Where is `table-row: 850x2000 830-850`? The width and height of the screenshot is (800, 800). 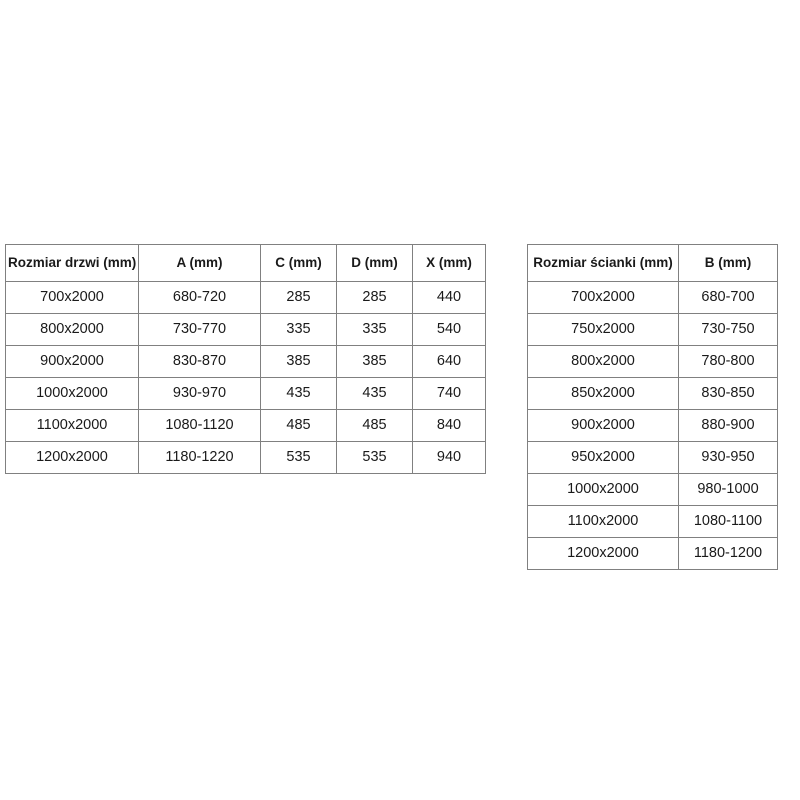 table-row: 850x2000 830-850 is located at coordinates (652, 393).